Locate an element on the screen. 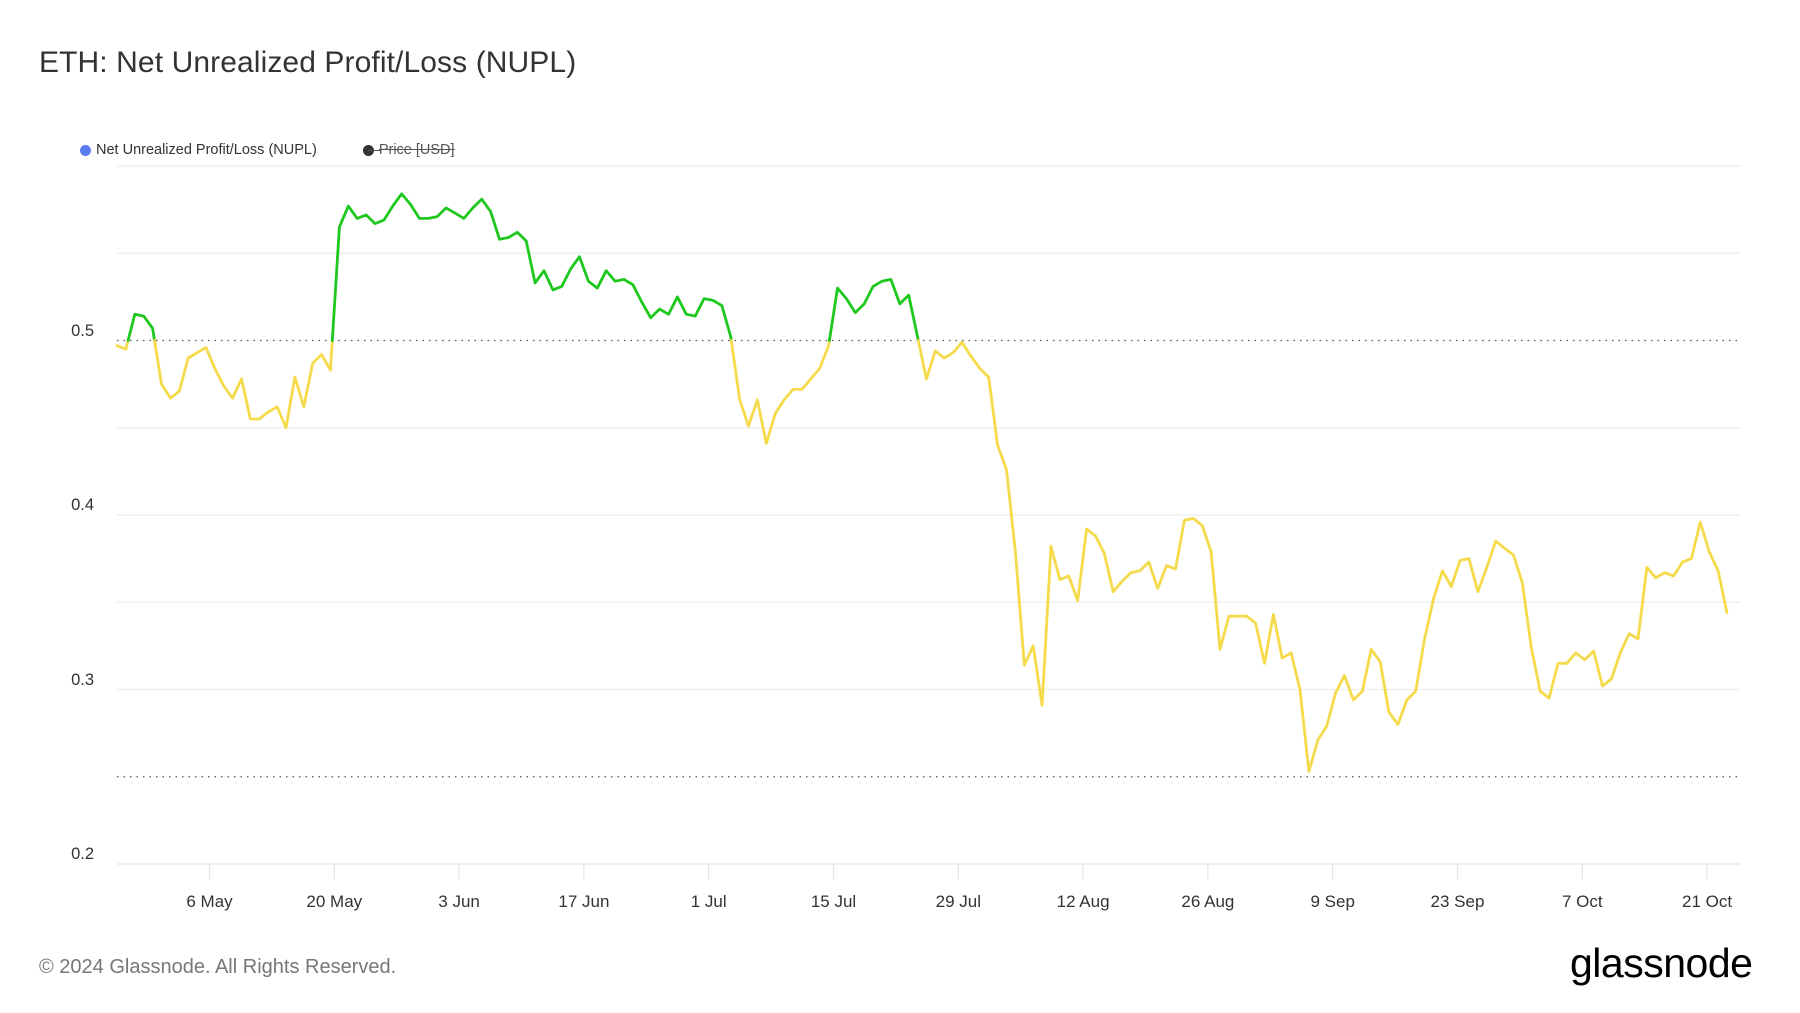  y-axis-label: 0.4 is located at coordinates (82, 505).